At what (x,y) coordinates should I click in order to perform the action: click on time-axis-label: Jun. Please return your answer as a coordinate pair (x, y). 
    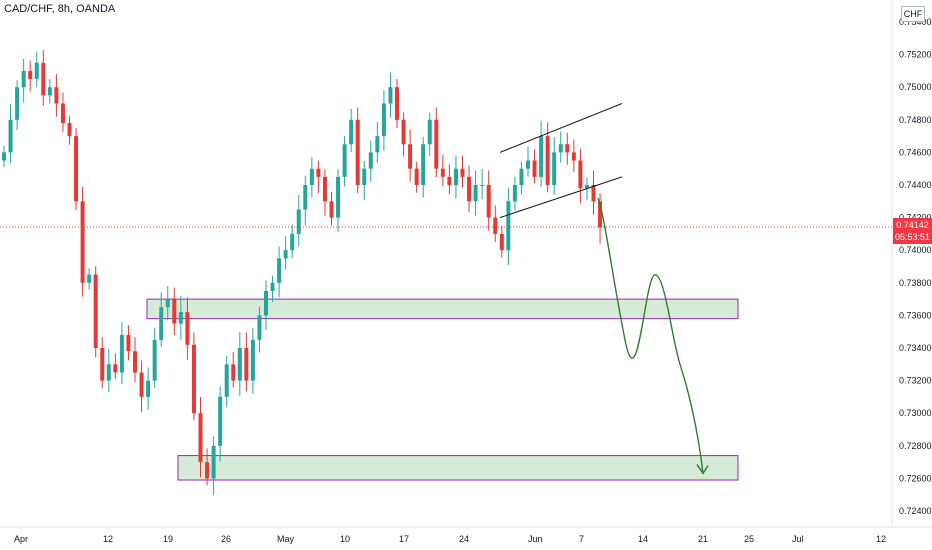
    Looking at the image, I should click on (535, 539).